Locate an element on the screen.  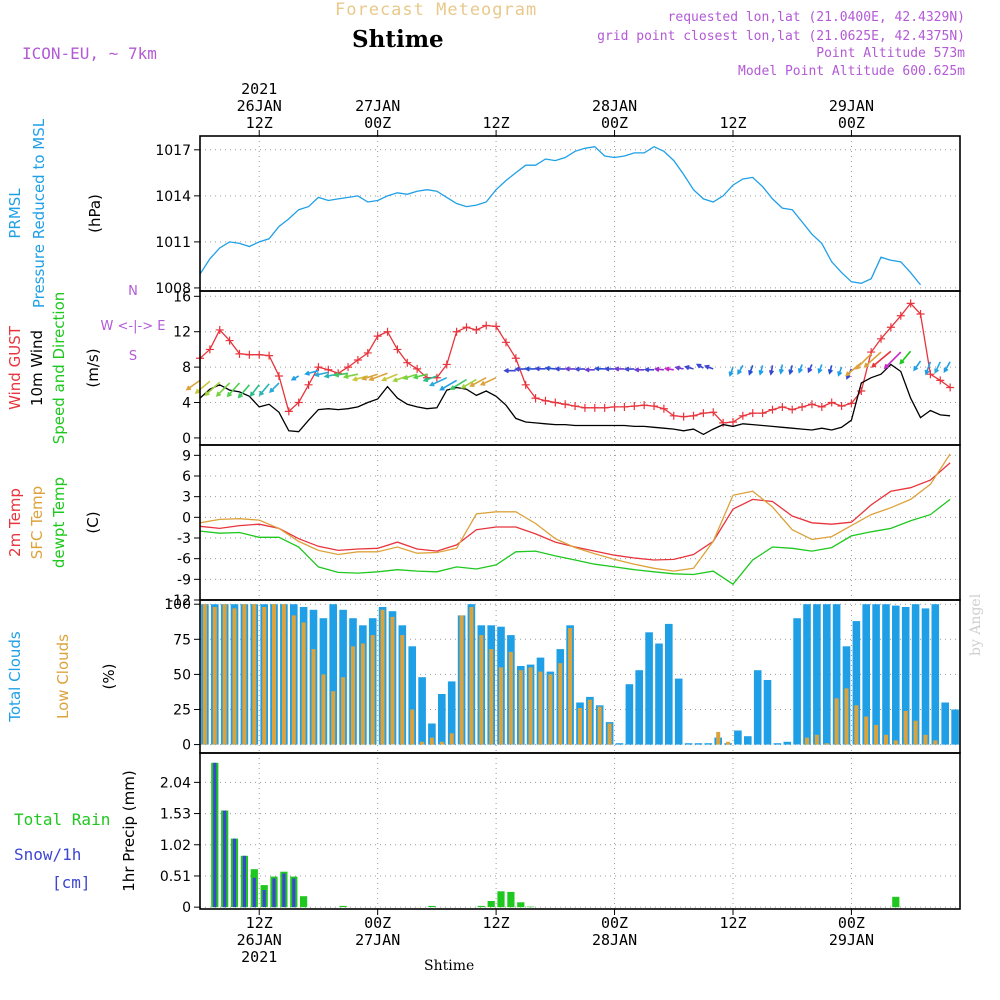
temperature-ylabel: dewpt Temp is located at coordinates (59, 522).